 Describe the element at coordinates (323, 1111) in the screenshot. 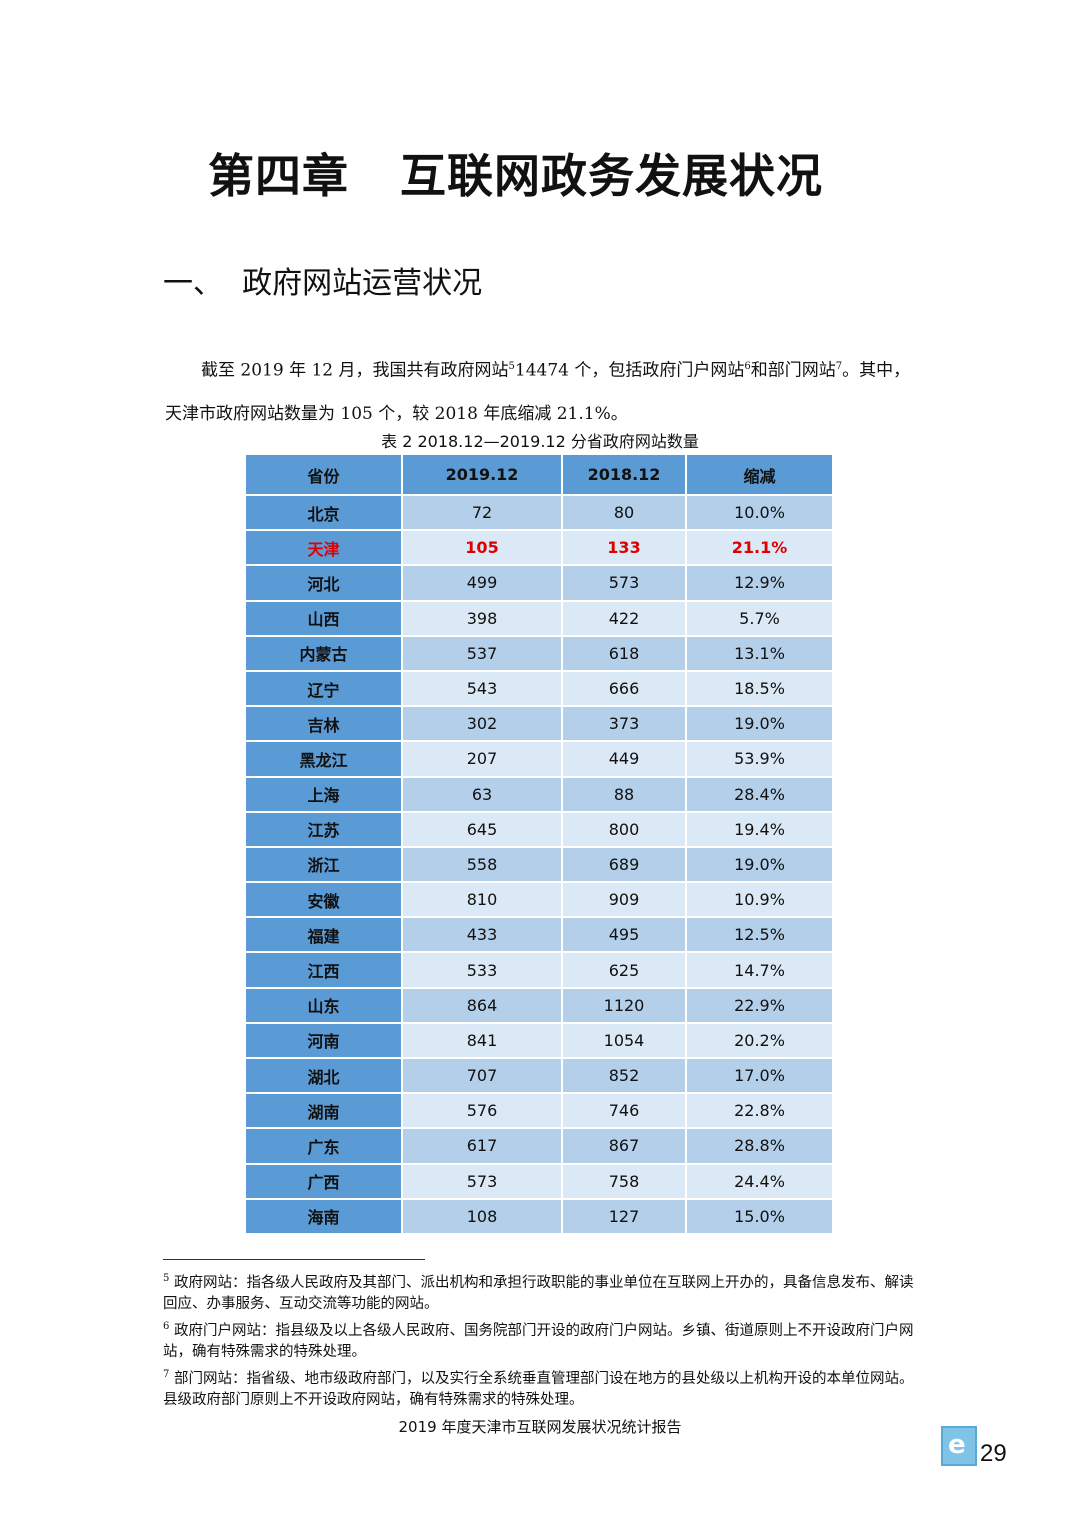

I see `province-cell: 湖南` at that location.